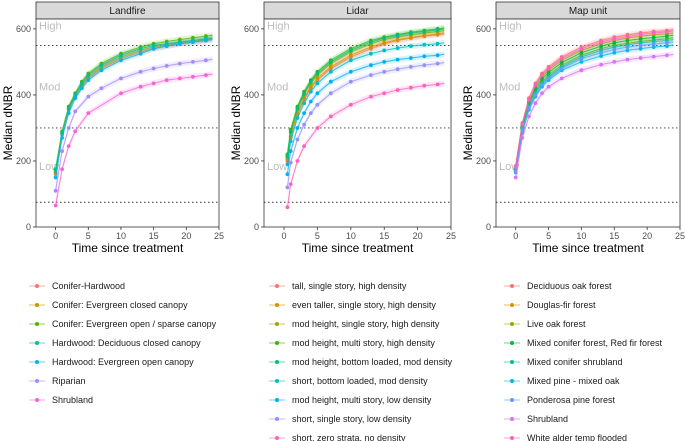 Image resolution: width=685 pixels, height=441 pixels. What do you see at coordinates (548, 236) in the screenshot?
I see `x-tick-label: 5` at bounding box center [548, 236].